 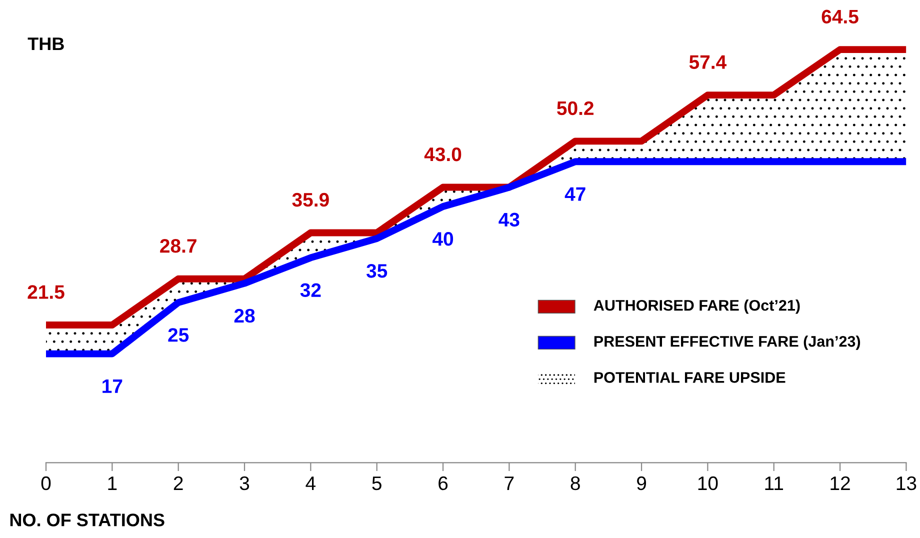 What do you see at coordinates (708, 483) in the screenshot?
I see `x-tick-label: 10` at bounding box center [708, 483].